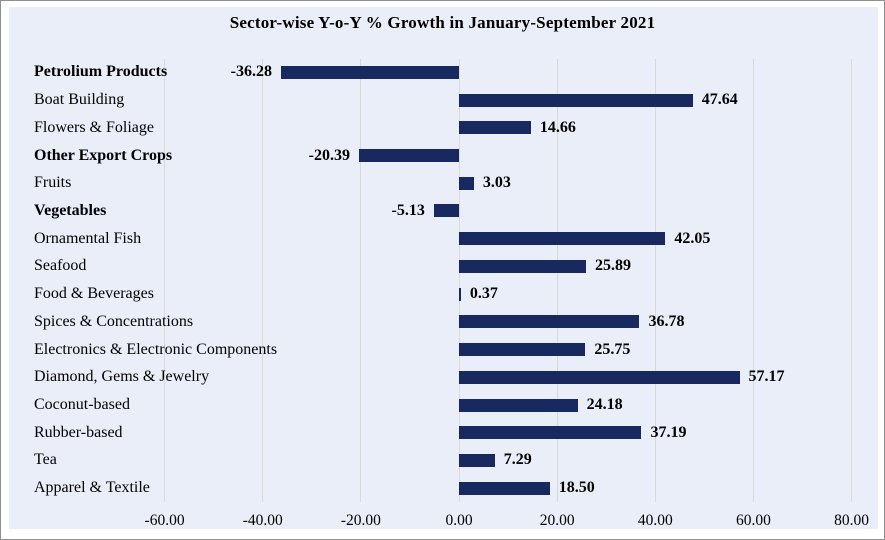  What do you see at coordinates (851, 520) in the screenshot?
I see `x-tick-label: 80.00` at bounding box center [851, 520].